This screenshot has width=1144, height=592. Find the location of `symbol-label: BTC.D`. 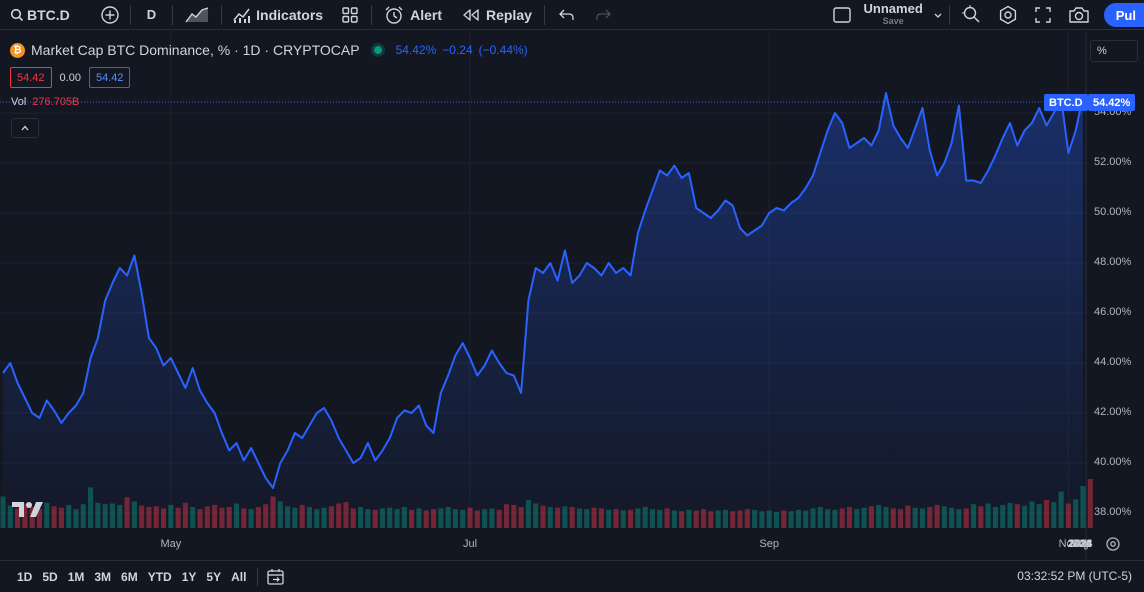

symbol-label: BTC.D is located at coordinates (48, 14).